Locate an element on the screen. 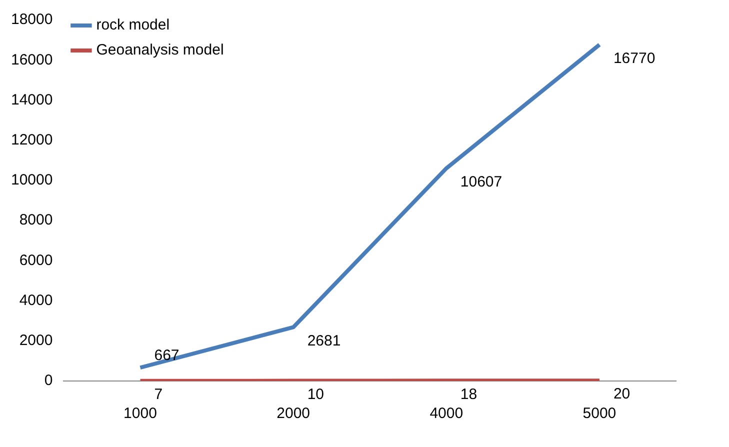  data-label: 667 is located at coordinates (167, 355).